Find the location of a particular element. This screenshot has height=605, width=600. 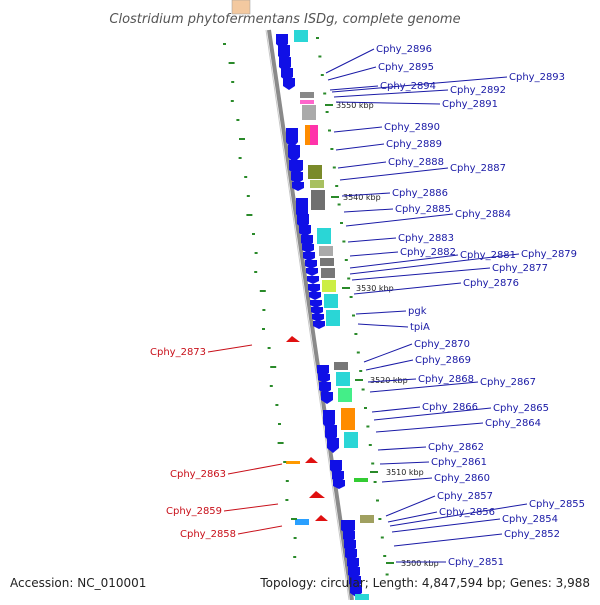

gene-label-right: Cphy_2896 is located at coordinates (404, 49).